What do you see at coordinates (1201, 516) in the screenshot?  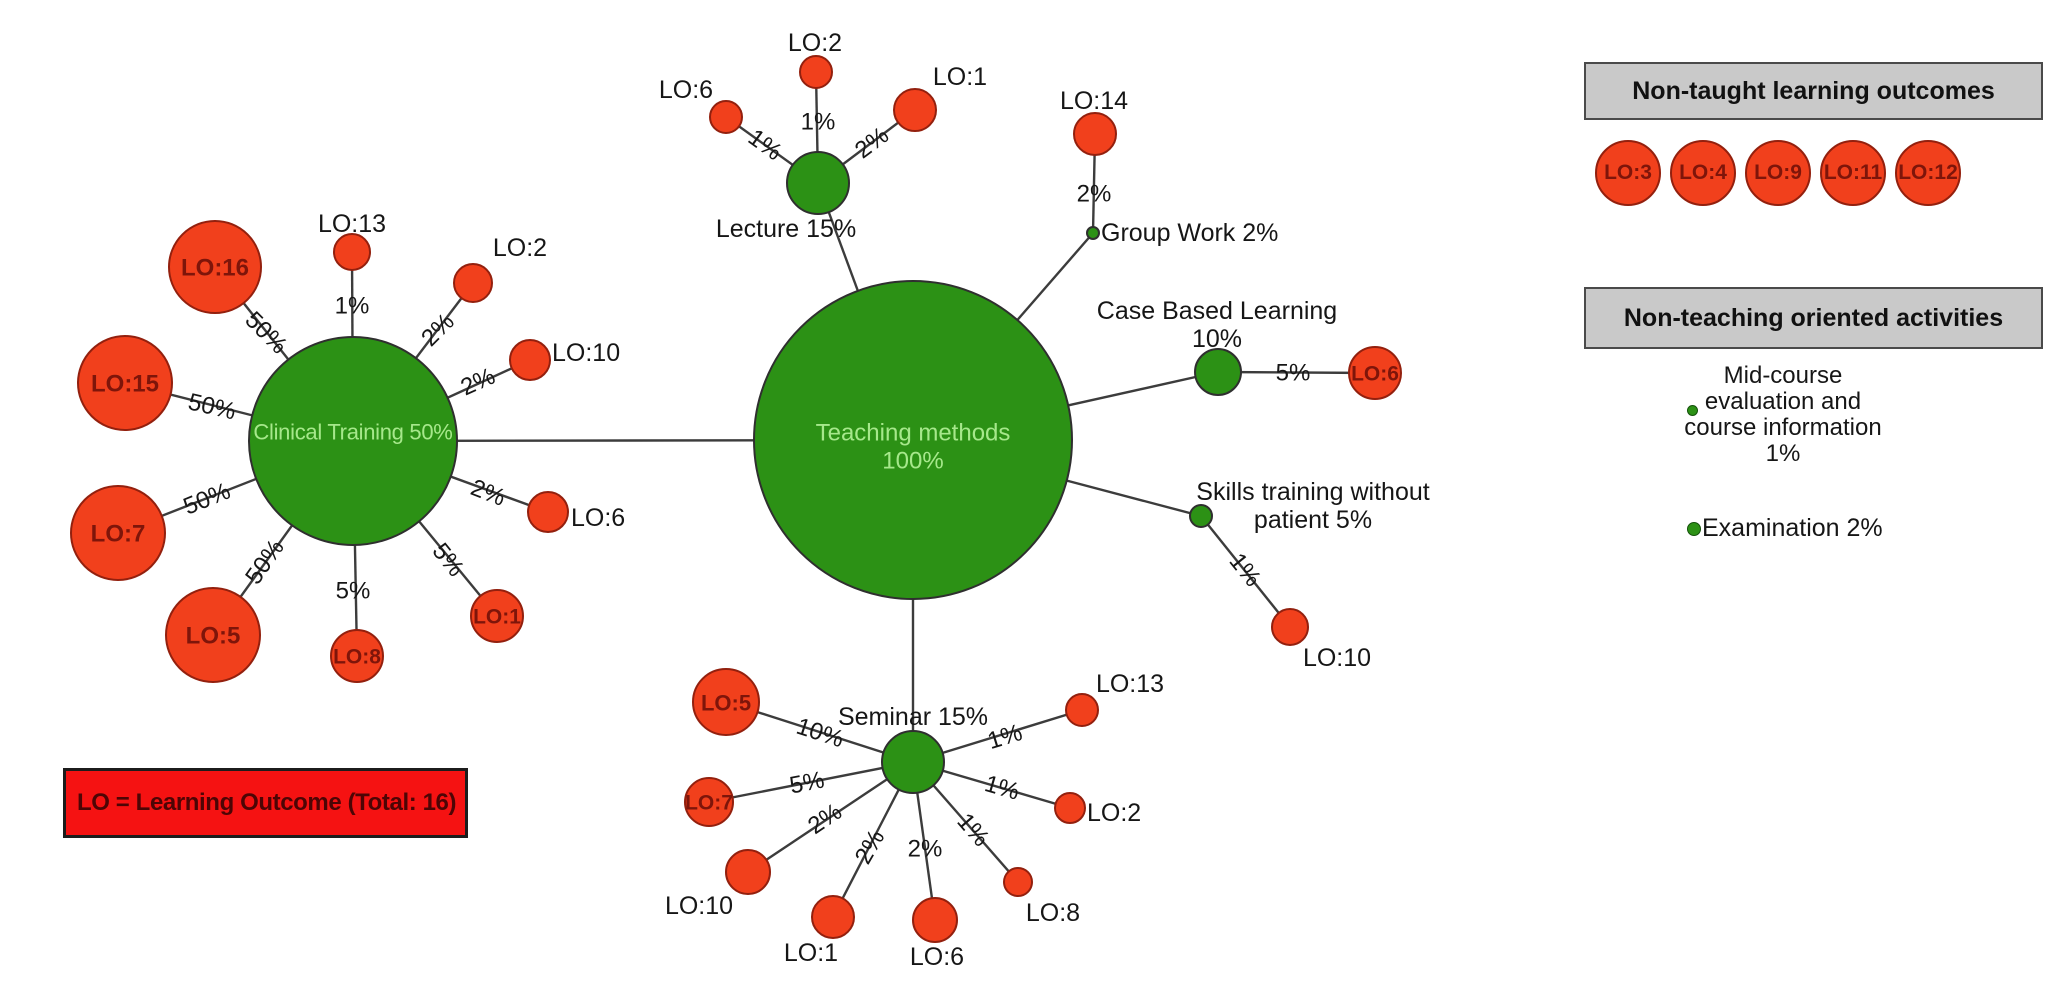 I see `node-skills-training-without-patient` at bounding box center [1201, 516].